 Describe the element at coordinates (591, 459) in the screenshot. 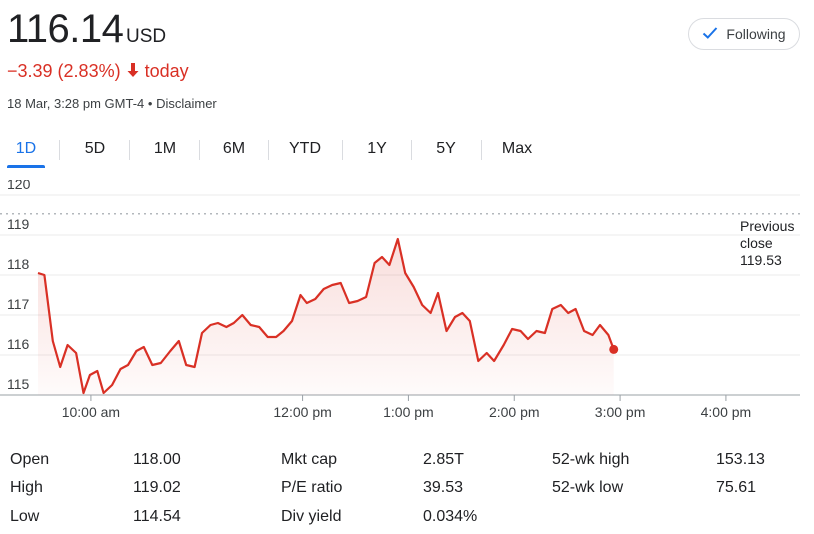

I see `stat-label-52wk-high: 52-wk high` at that location.